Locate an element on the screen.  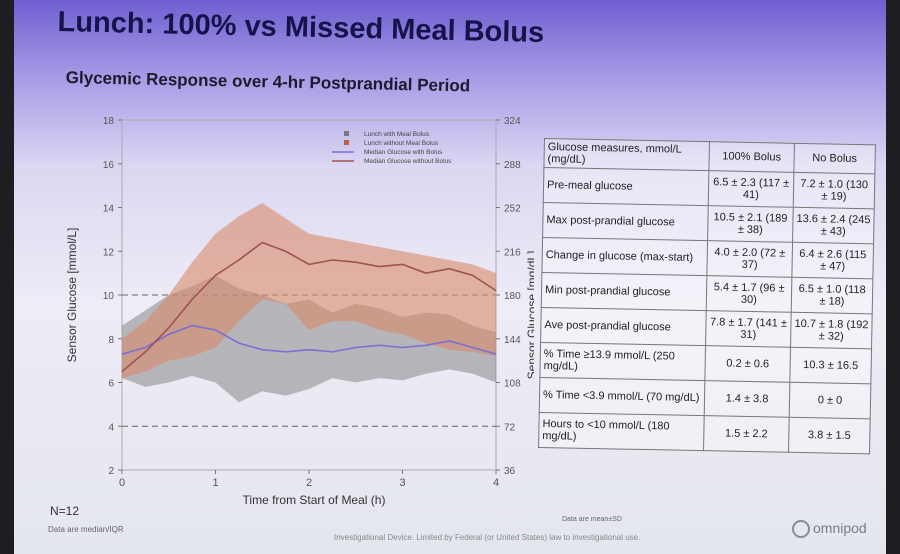
y2-tick-label: 108 is located at coordinates (512, 384).